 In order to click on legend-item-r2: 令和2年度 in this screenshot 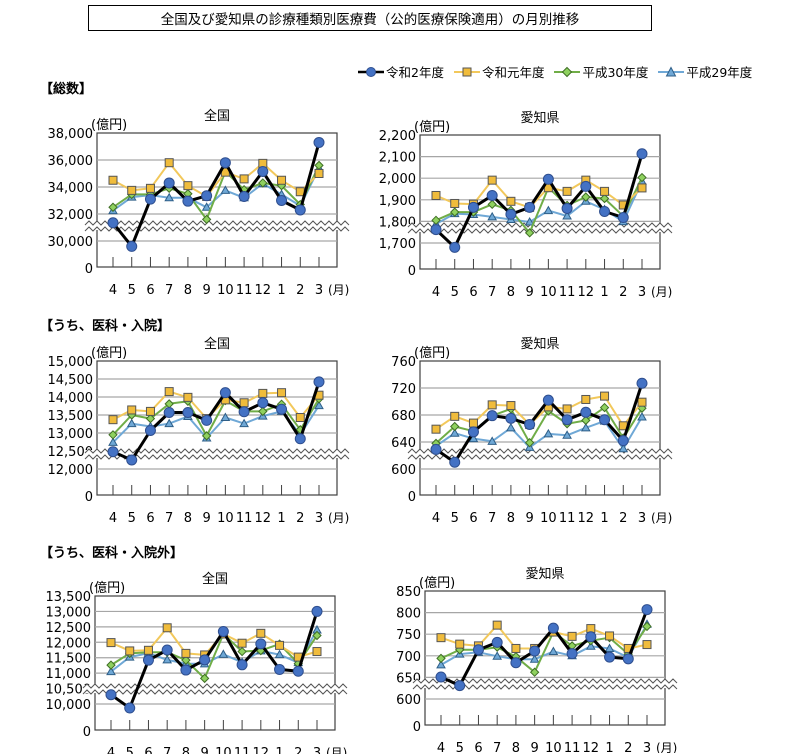, I will do `click(401, 71)`.